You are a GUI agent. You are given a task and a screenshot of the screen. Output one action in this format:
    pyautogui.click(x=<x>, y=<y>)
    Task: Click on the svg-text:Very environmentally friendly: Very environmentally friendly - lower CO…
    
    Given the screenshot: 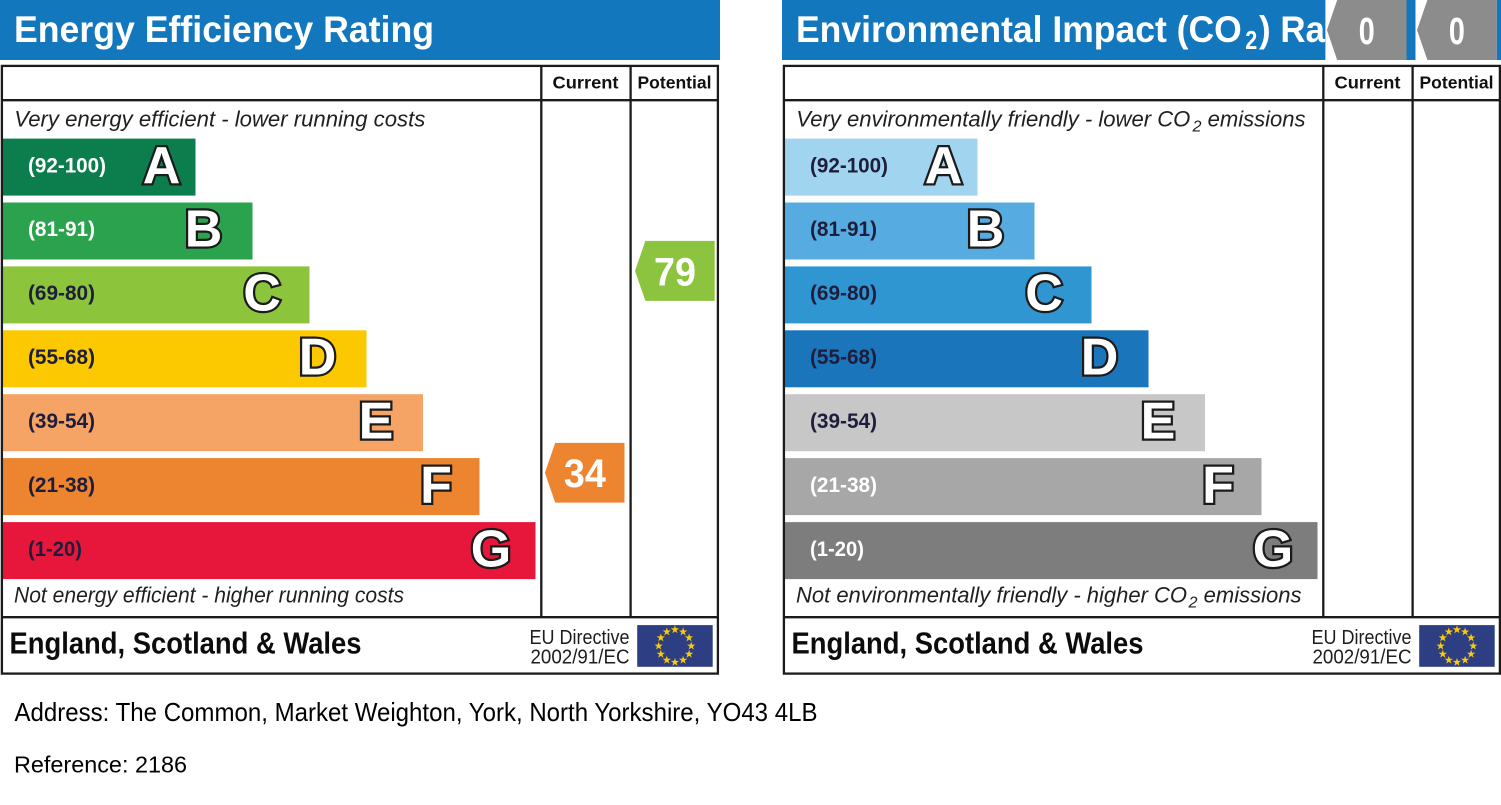 What is the action you would take?
    pyautogui.click(x=1050, y=121)
    